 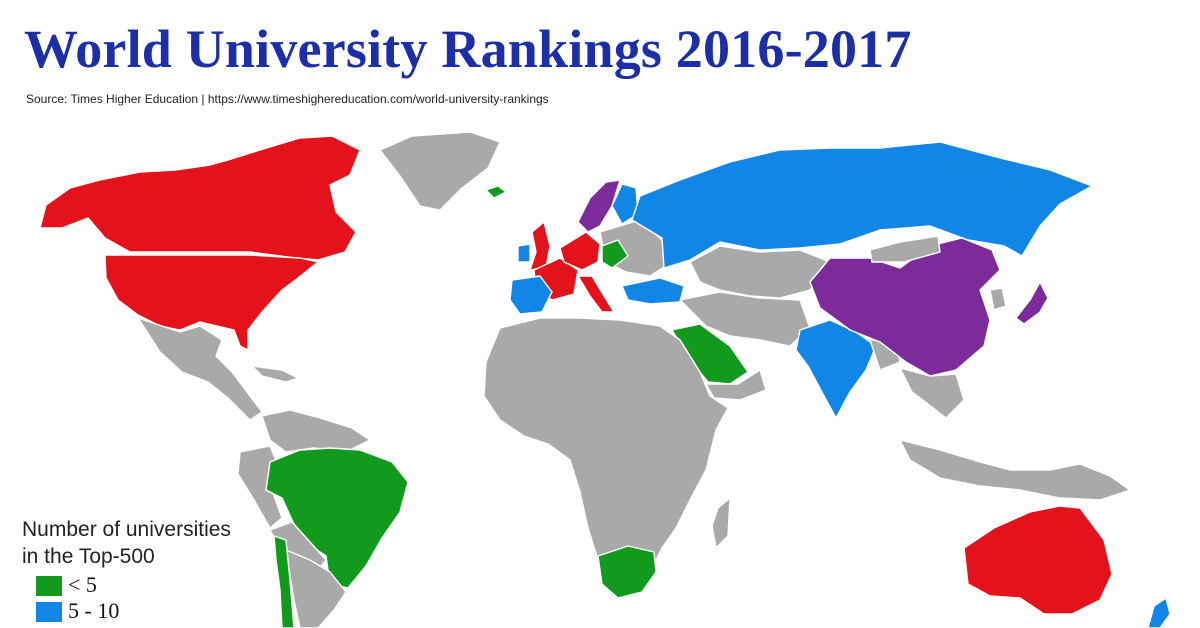 What do you see at coordinates (94, 610) in the screenshot?
I see `legend-label-5to10: 5 - 10` at bounding box center [94, 610].